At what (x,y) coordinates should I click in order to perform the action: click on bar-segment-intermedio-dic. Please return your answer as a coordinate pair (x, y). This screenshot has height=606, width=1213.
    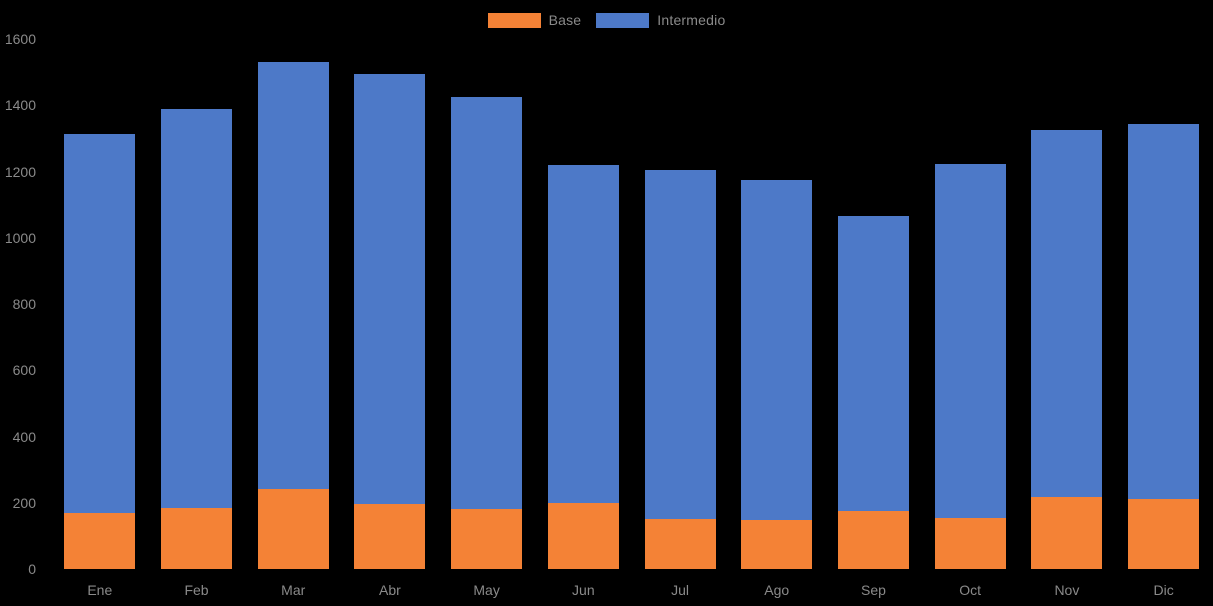
    Looking at the image, I should click on (1164, 311).